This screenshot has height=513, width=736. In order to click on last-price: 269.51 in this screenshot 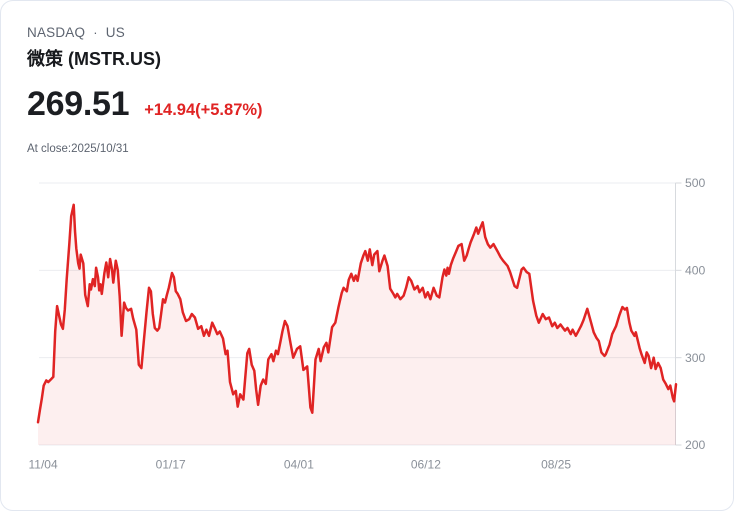, I will do `click(78, 104)`.